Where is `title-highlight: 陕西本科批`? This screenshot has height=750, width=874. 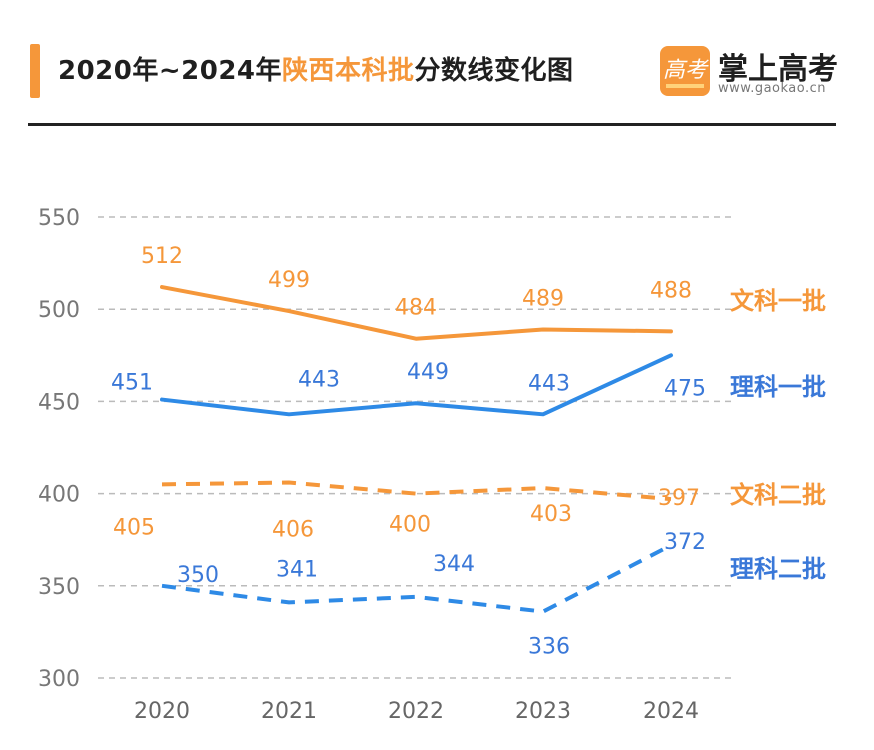 title-highlight: 陕西本科批 is located at coordinates (348, 71).